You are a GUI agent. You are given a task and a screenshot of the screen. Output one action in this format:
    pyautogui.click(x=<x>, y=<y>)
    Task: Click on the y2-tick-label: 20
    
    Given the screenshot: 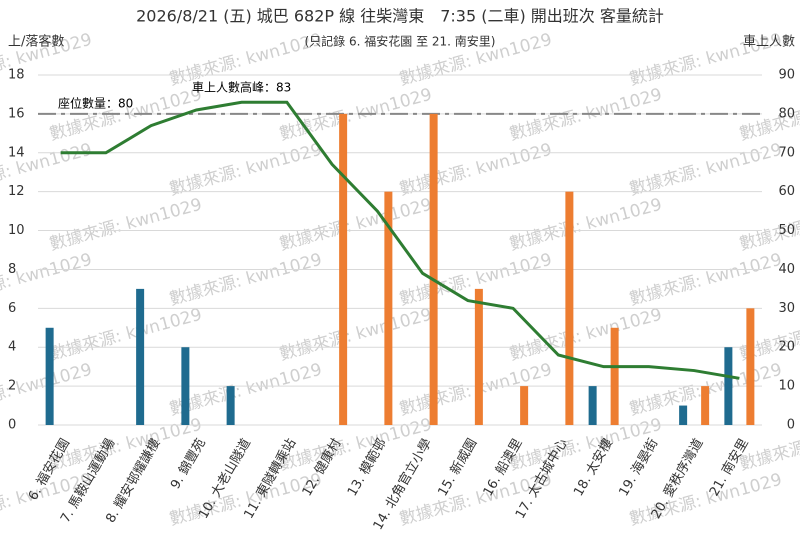 What is the action you would take?
    pyautogui.click(x=786, y=347)
    